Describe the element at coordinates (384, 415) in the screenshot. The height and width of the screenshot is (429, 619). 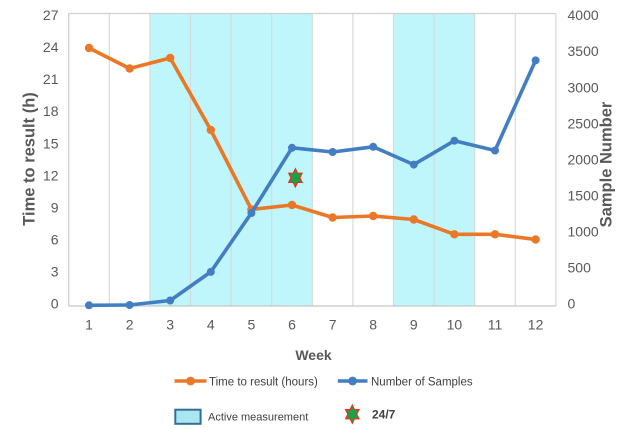
I see `svg-text: 24/7` at that location.